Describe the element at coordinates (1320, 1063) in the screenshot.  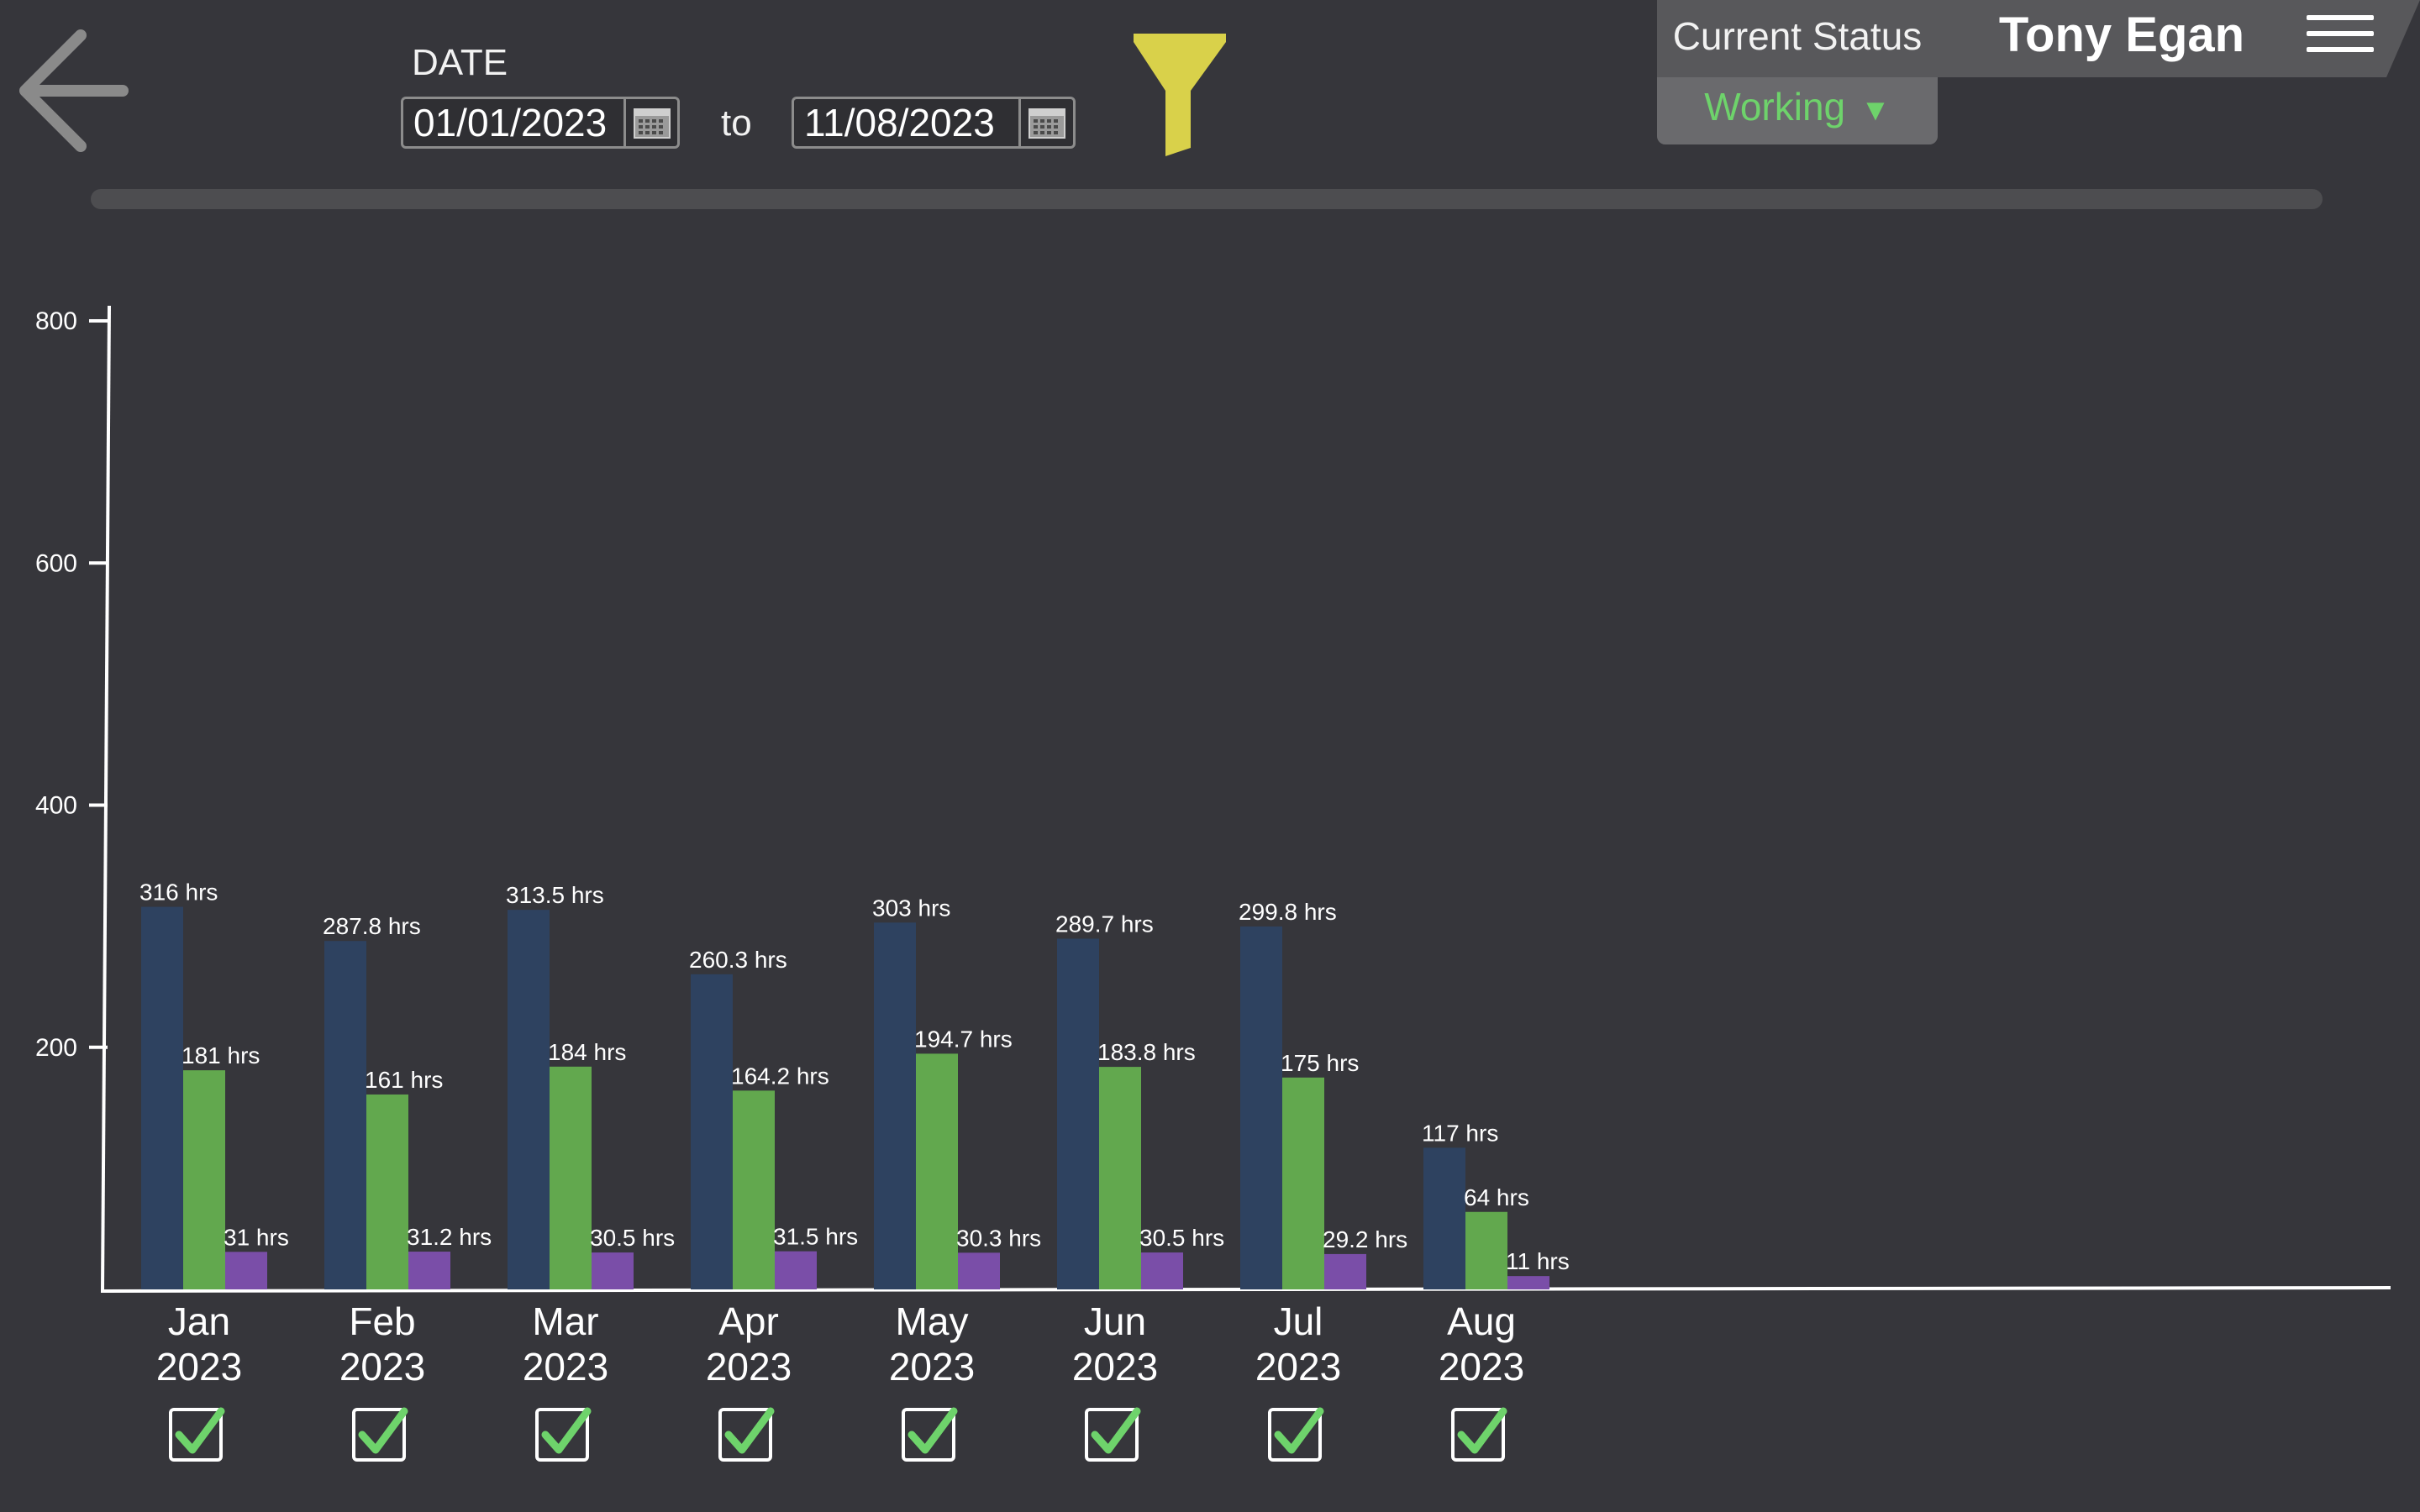
I see `data-label: 175 hrs` at that location.